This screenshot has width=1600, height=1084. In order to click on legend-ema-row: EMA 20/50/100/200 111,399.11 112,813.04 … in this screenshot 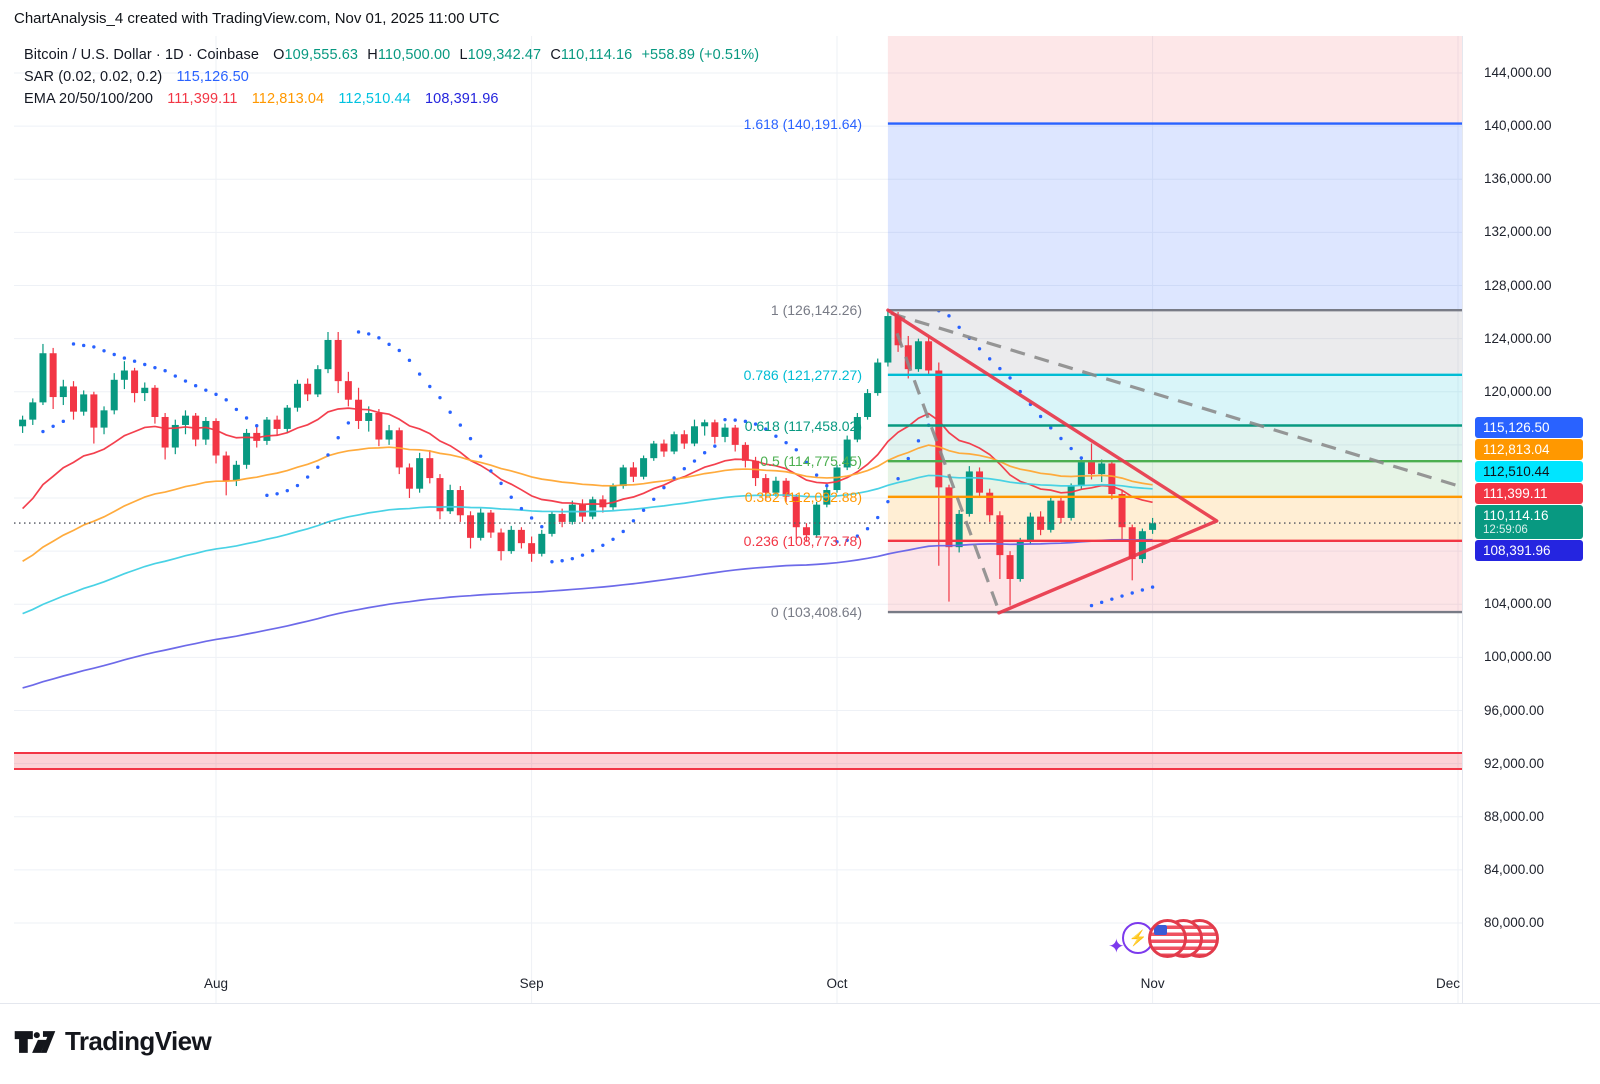, I will do `click(261, 99)`.